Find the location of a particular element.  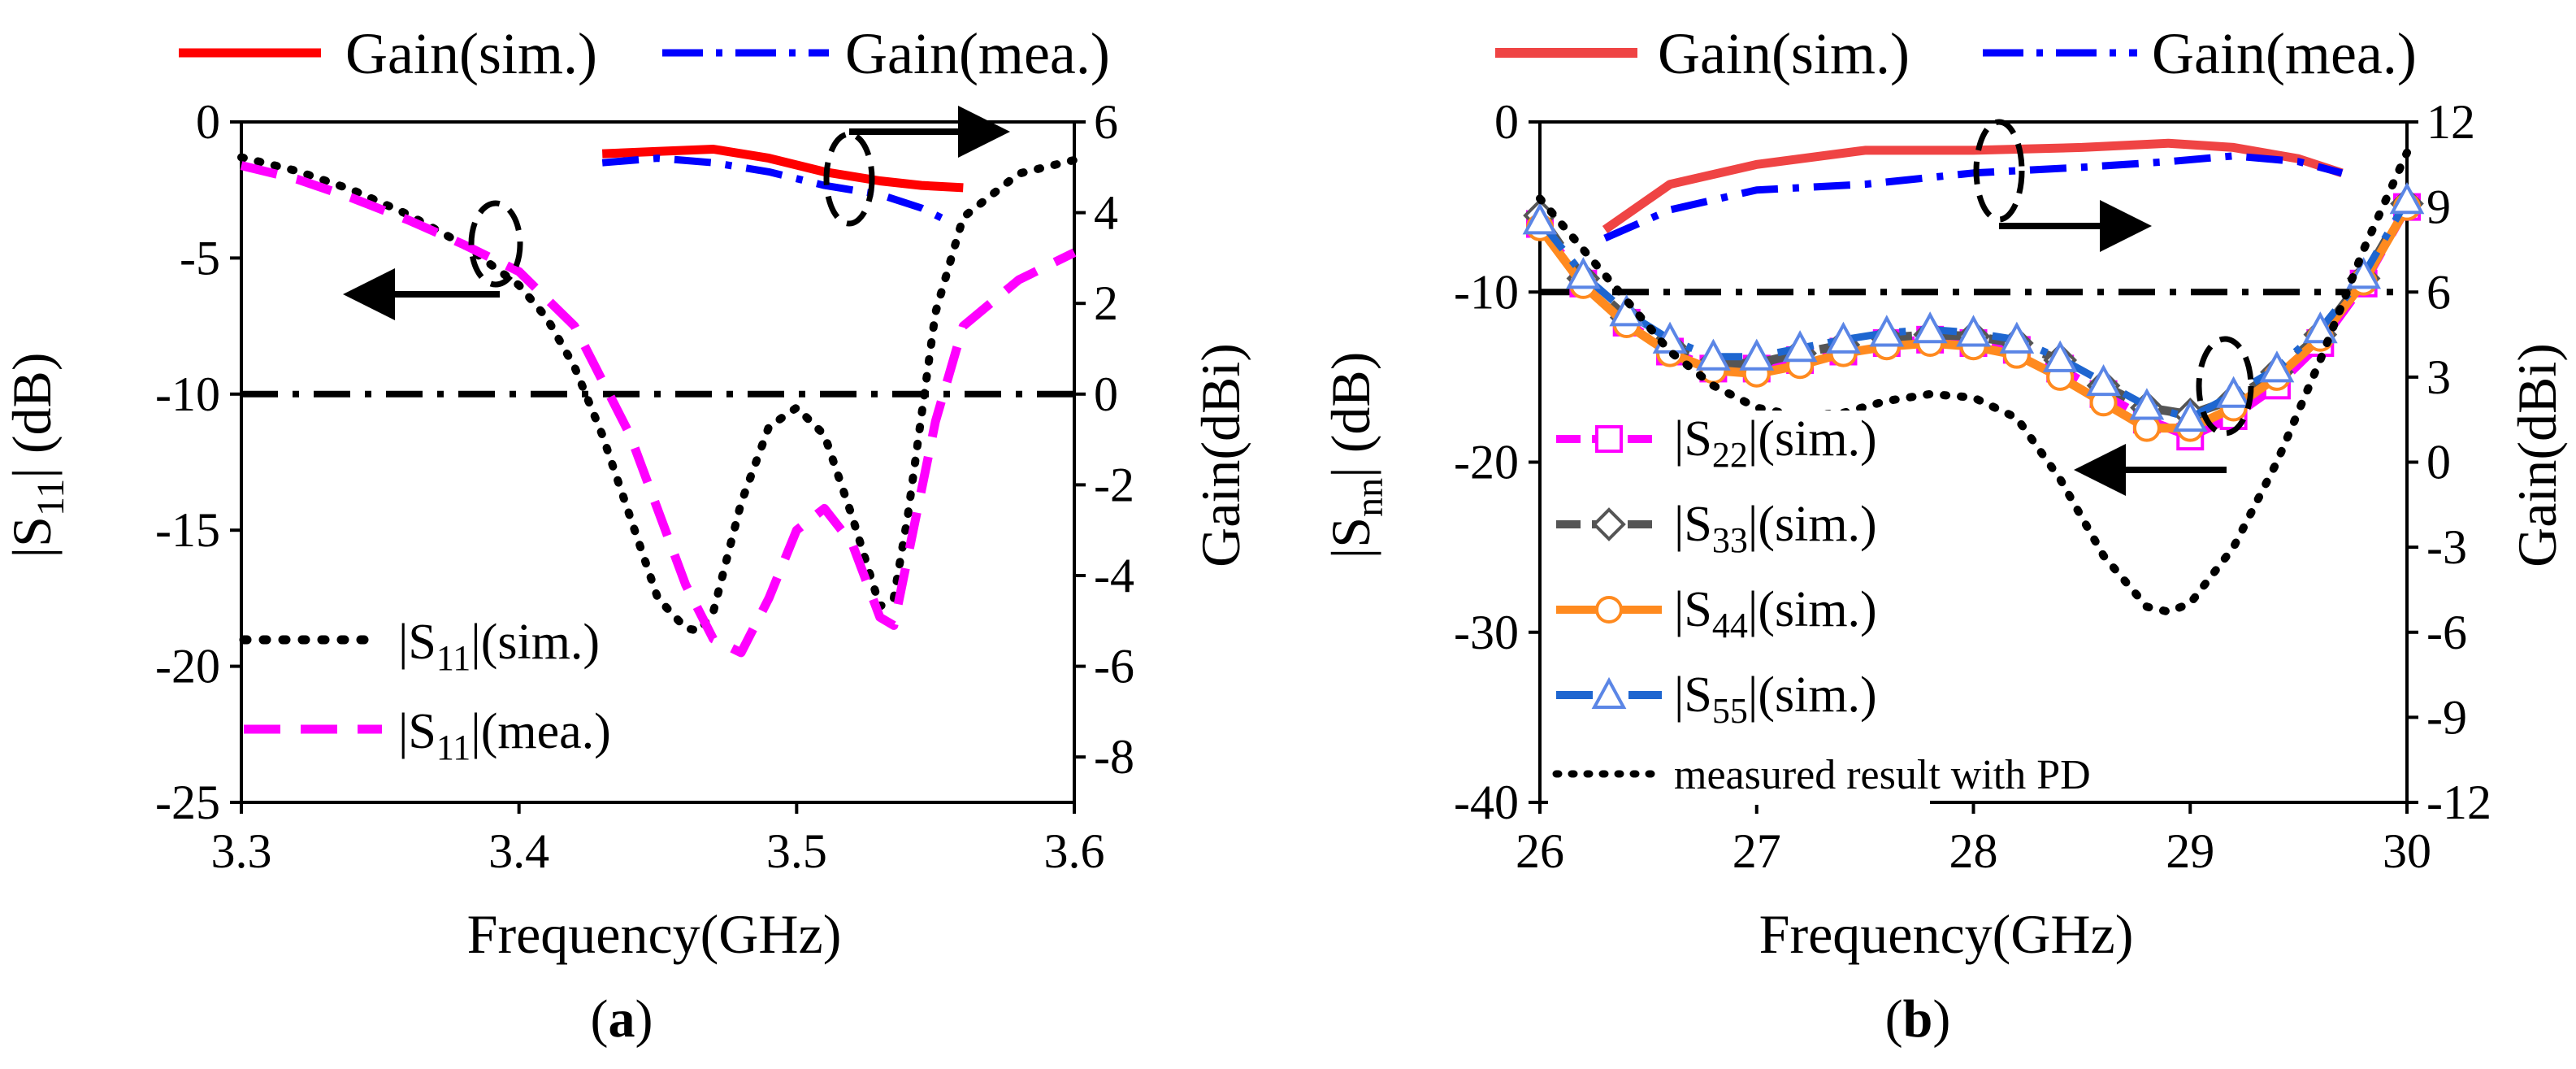

pb-ytick-right-label: 9 is located at coordinates (2438, 207).